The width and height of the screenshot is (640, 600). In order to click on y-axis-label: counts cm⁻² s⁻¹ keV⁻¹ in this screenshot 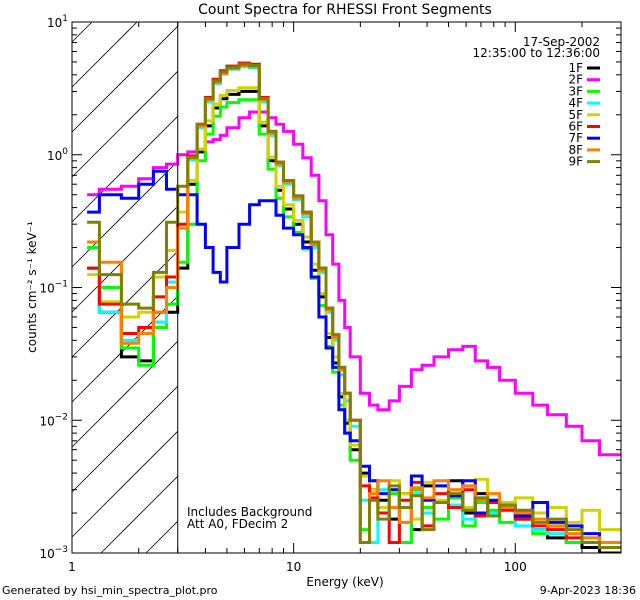, I will do `click(32, 287)`.